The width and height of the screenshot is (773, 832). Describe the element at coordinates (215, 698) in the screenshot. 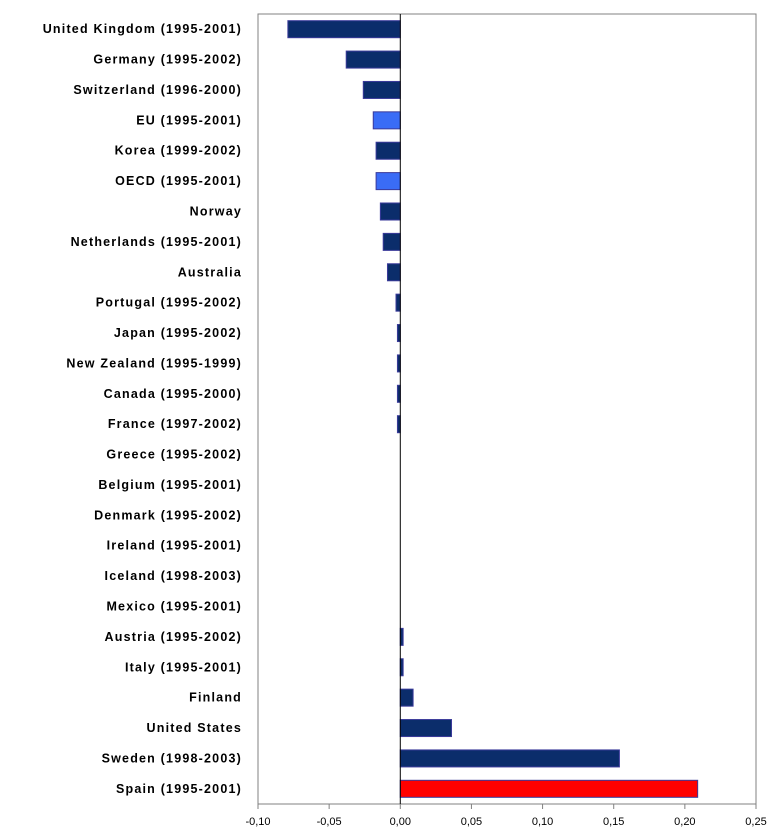

I see `category-label: Finland` at that location.